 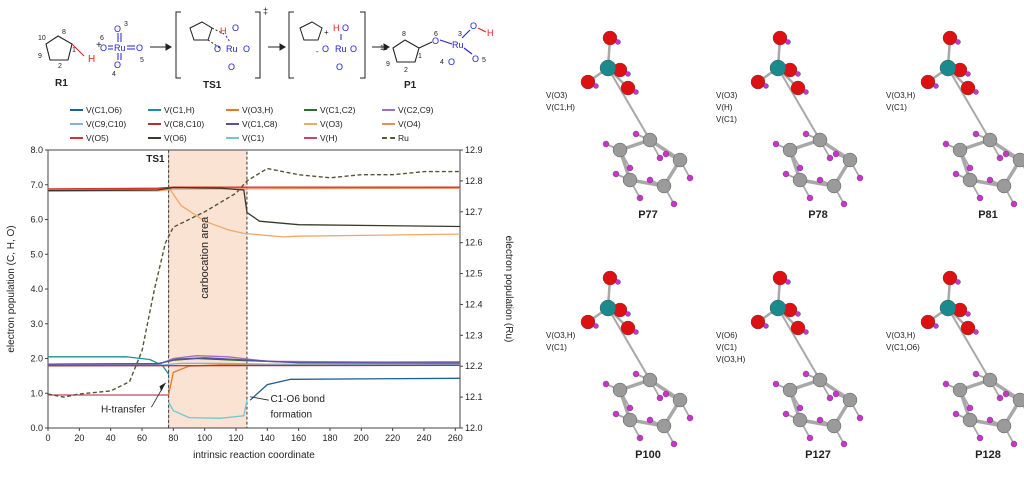 I want to click on atom-num-8: 8, so click(x=64, y=32).